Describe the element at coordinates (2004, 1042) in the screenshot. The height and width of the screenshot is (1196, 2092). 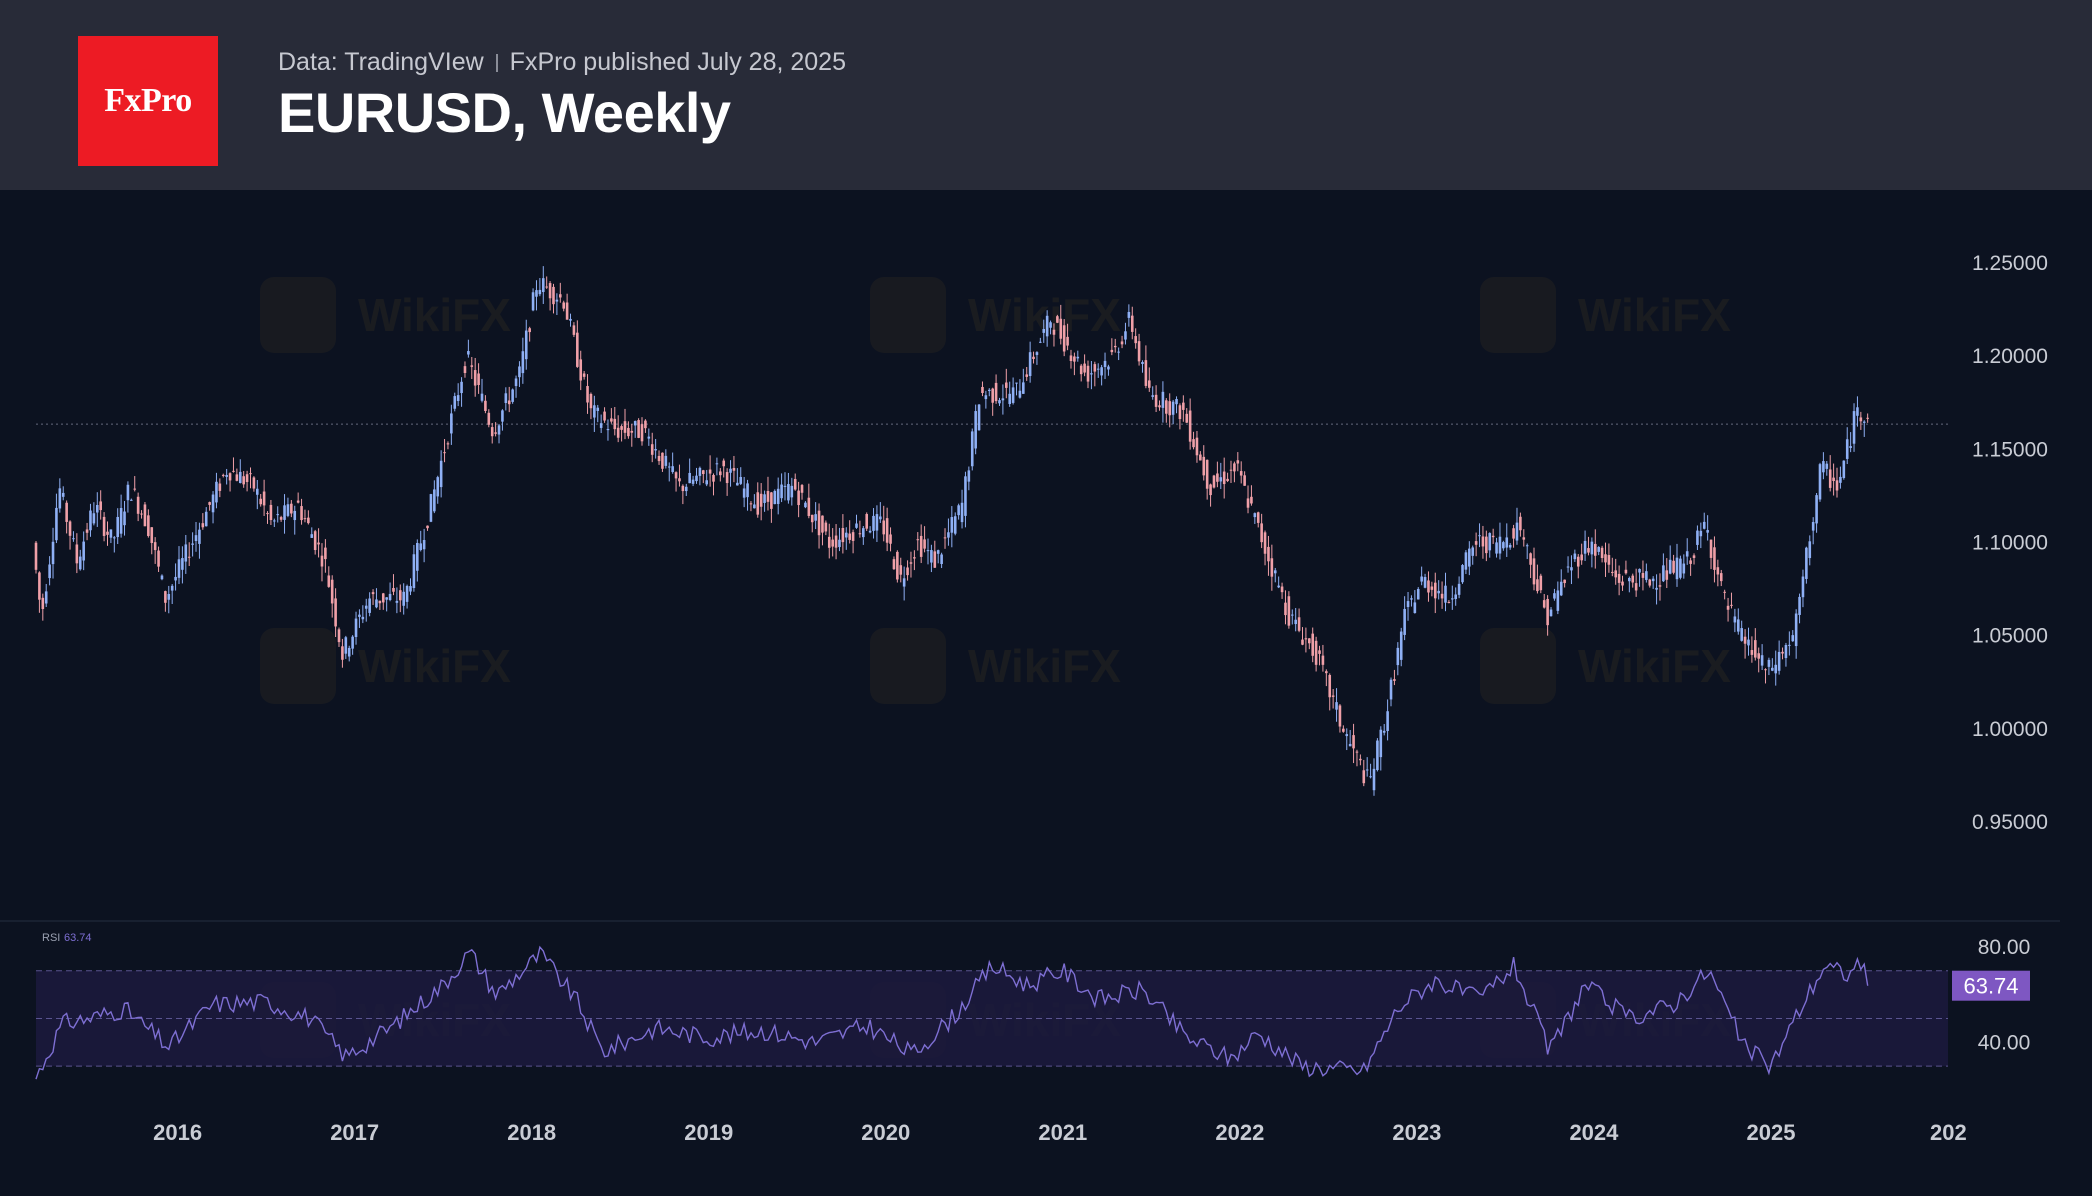
I see `rsi-tick-label: 40.00` at that location.